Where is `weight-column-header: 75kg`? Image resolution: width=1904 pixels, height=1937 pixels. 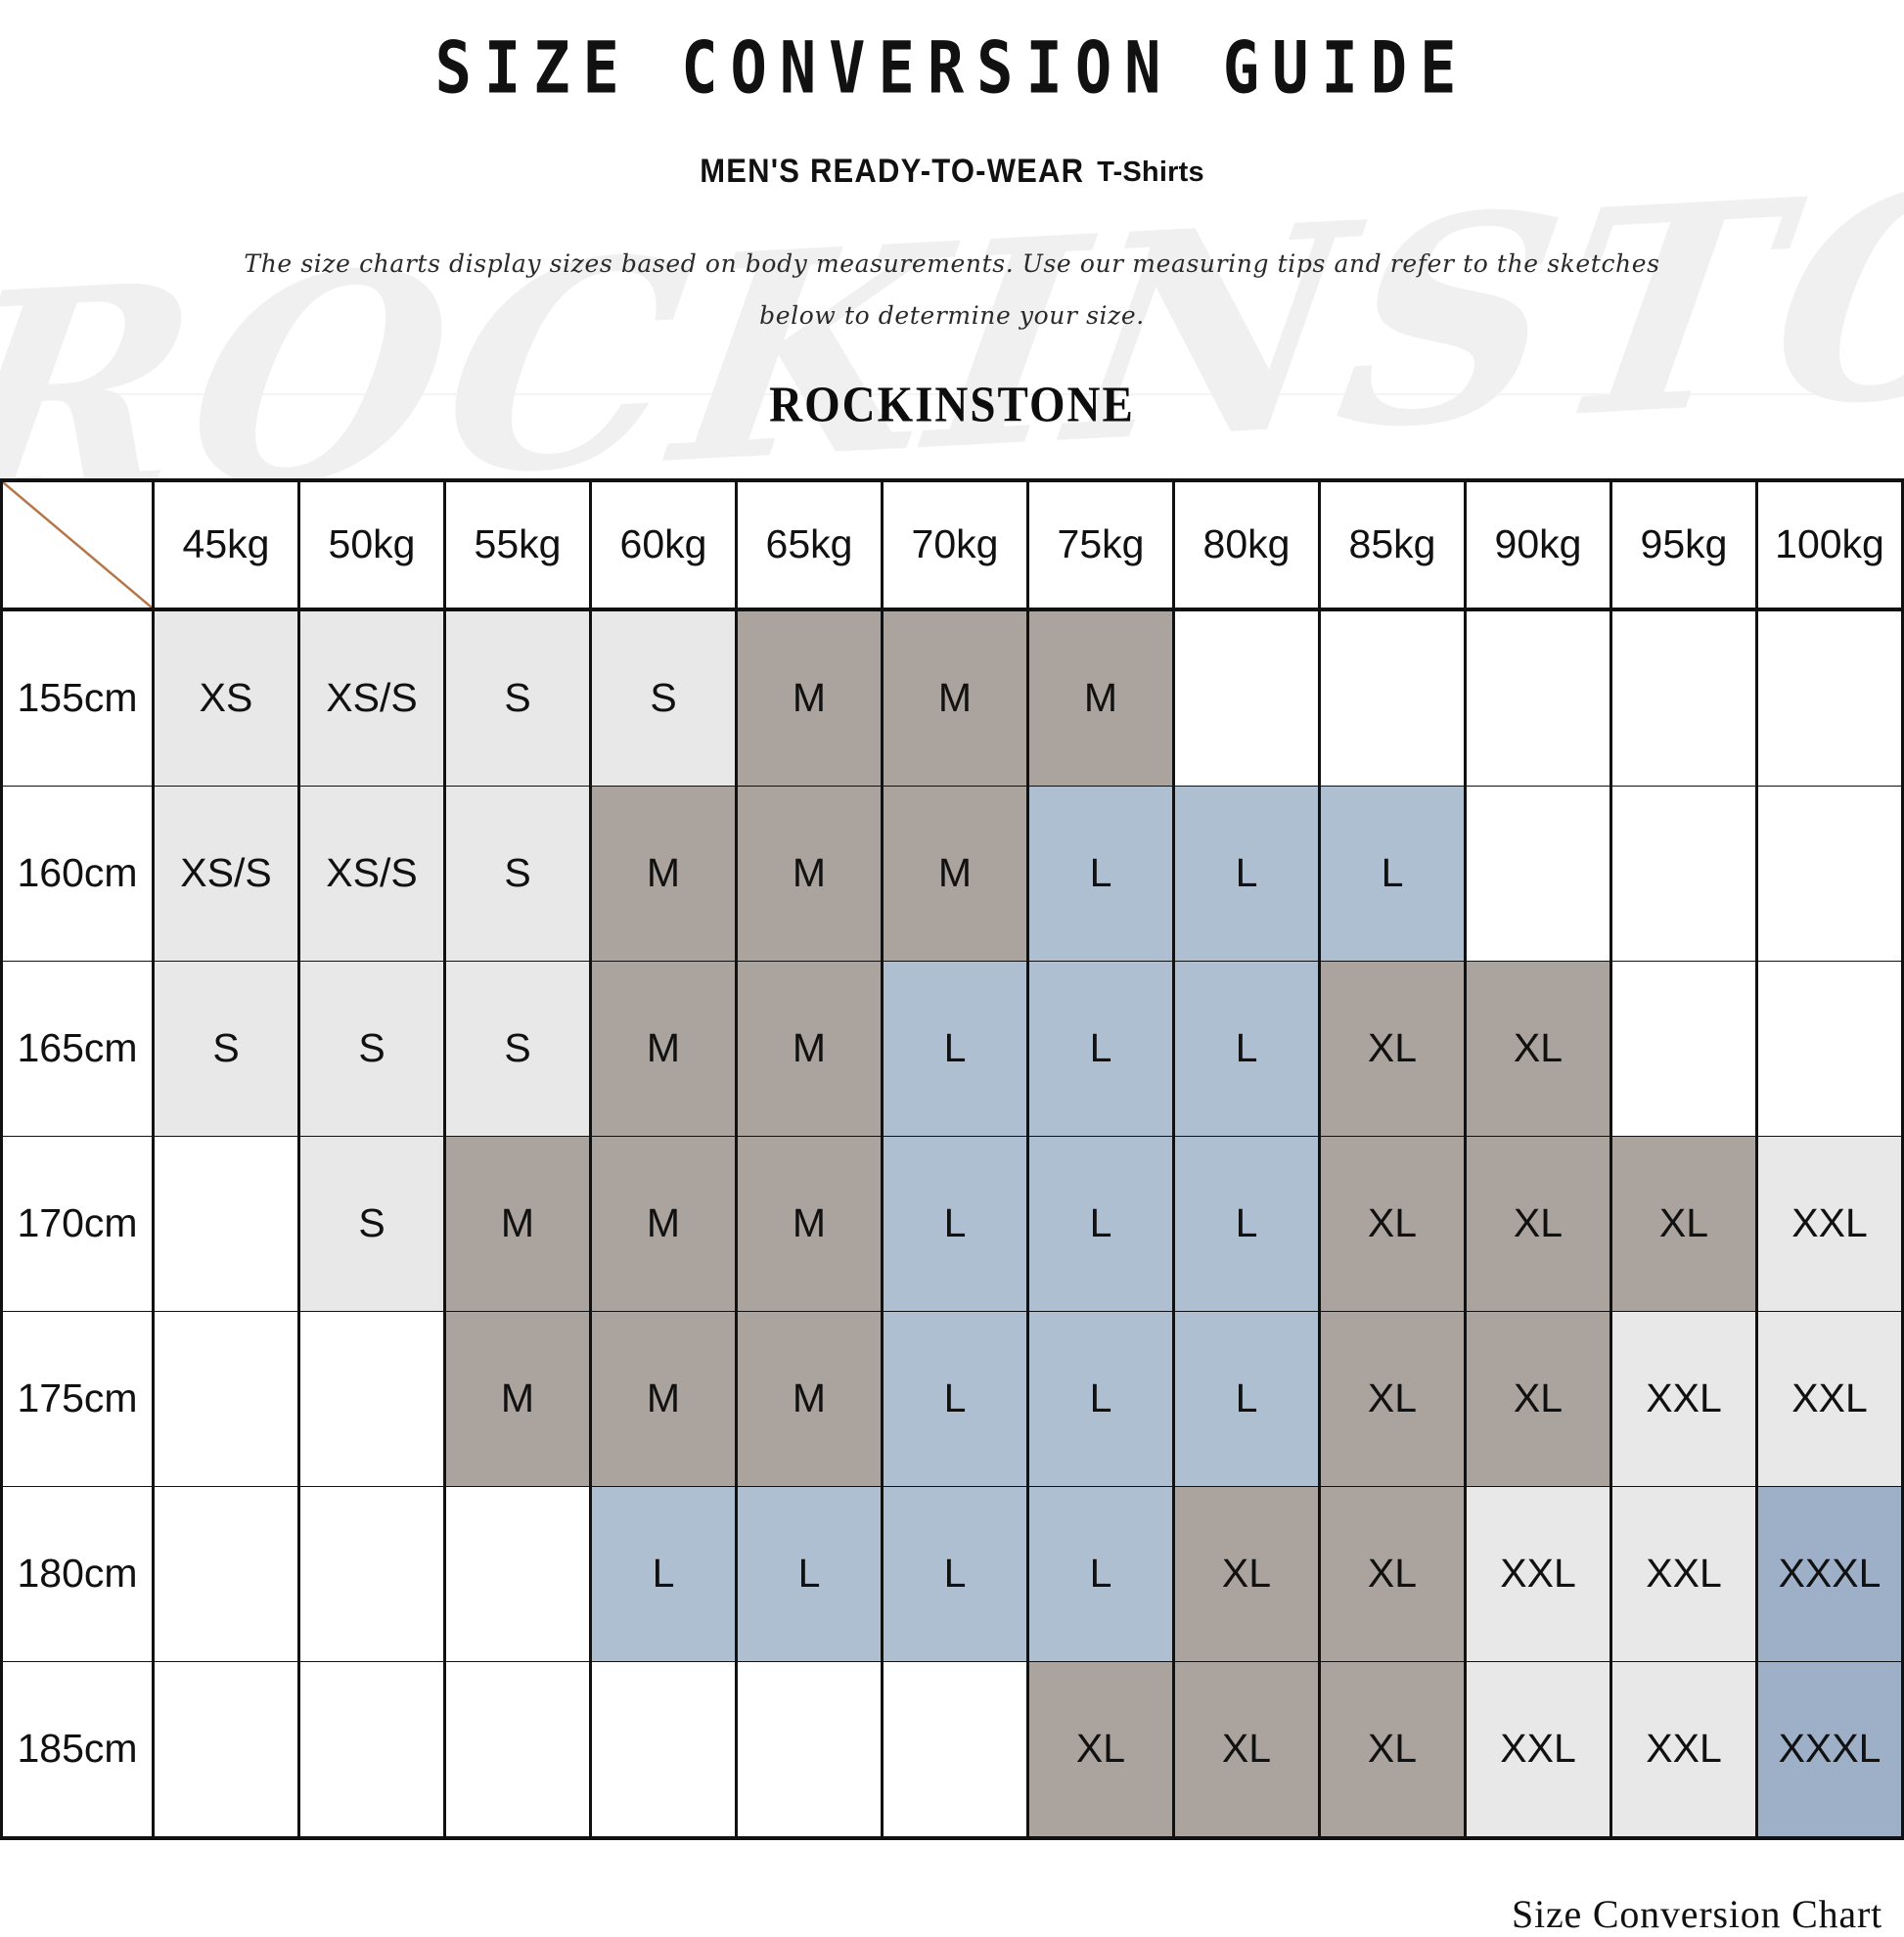 weight-column-header: 75kg is located at coordinates (1100, 545).